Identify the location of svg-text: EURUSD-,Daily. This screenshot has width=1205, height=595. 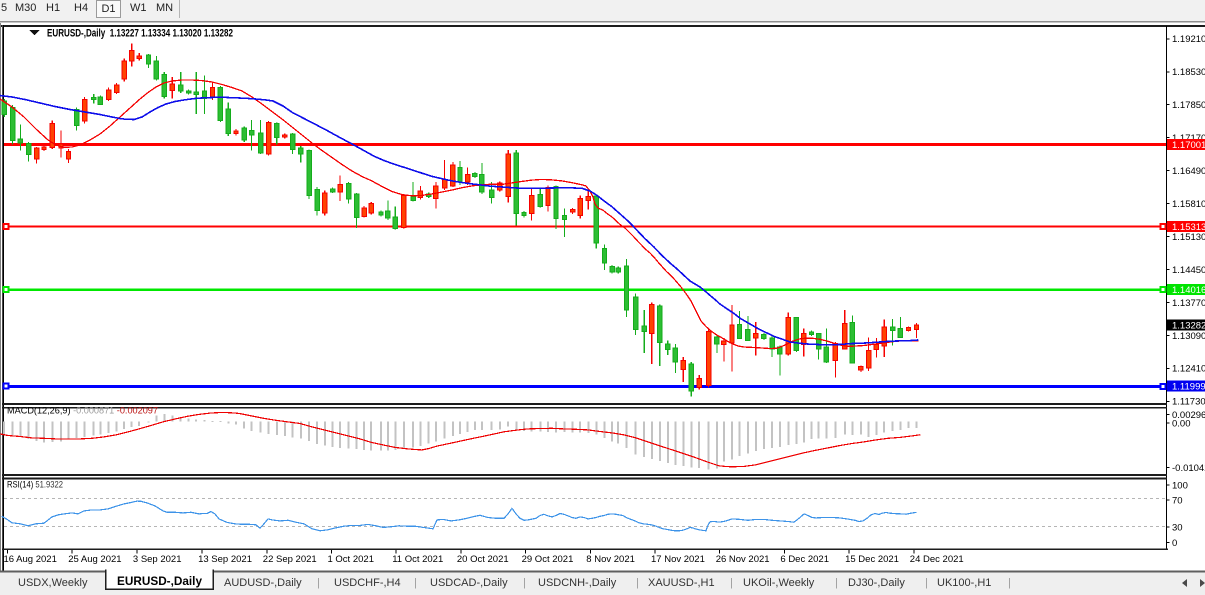
(159, 581).